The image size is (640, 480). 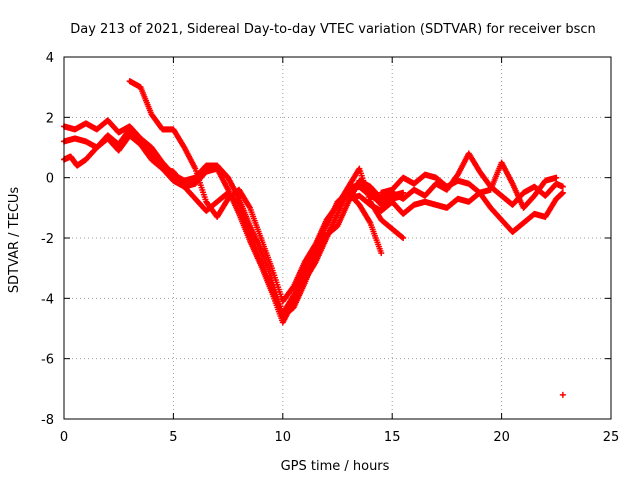 What do you see at coordinates (14, 240) in the screenshot?
I see `y-axis-label: SDTVAR / TECUs` at bounding box center [14, 240].